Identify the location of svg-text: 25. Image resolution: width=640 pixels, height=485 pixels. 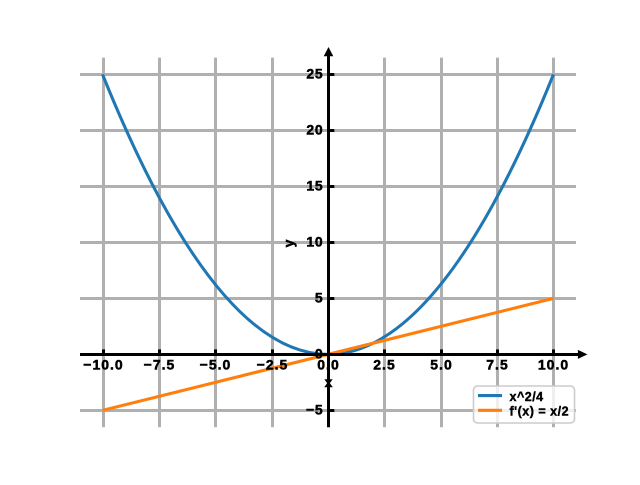
(314, 74).